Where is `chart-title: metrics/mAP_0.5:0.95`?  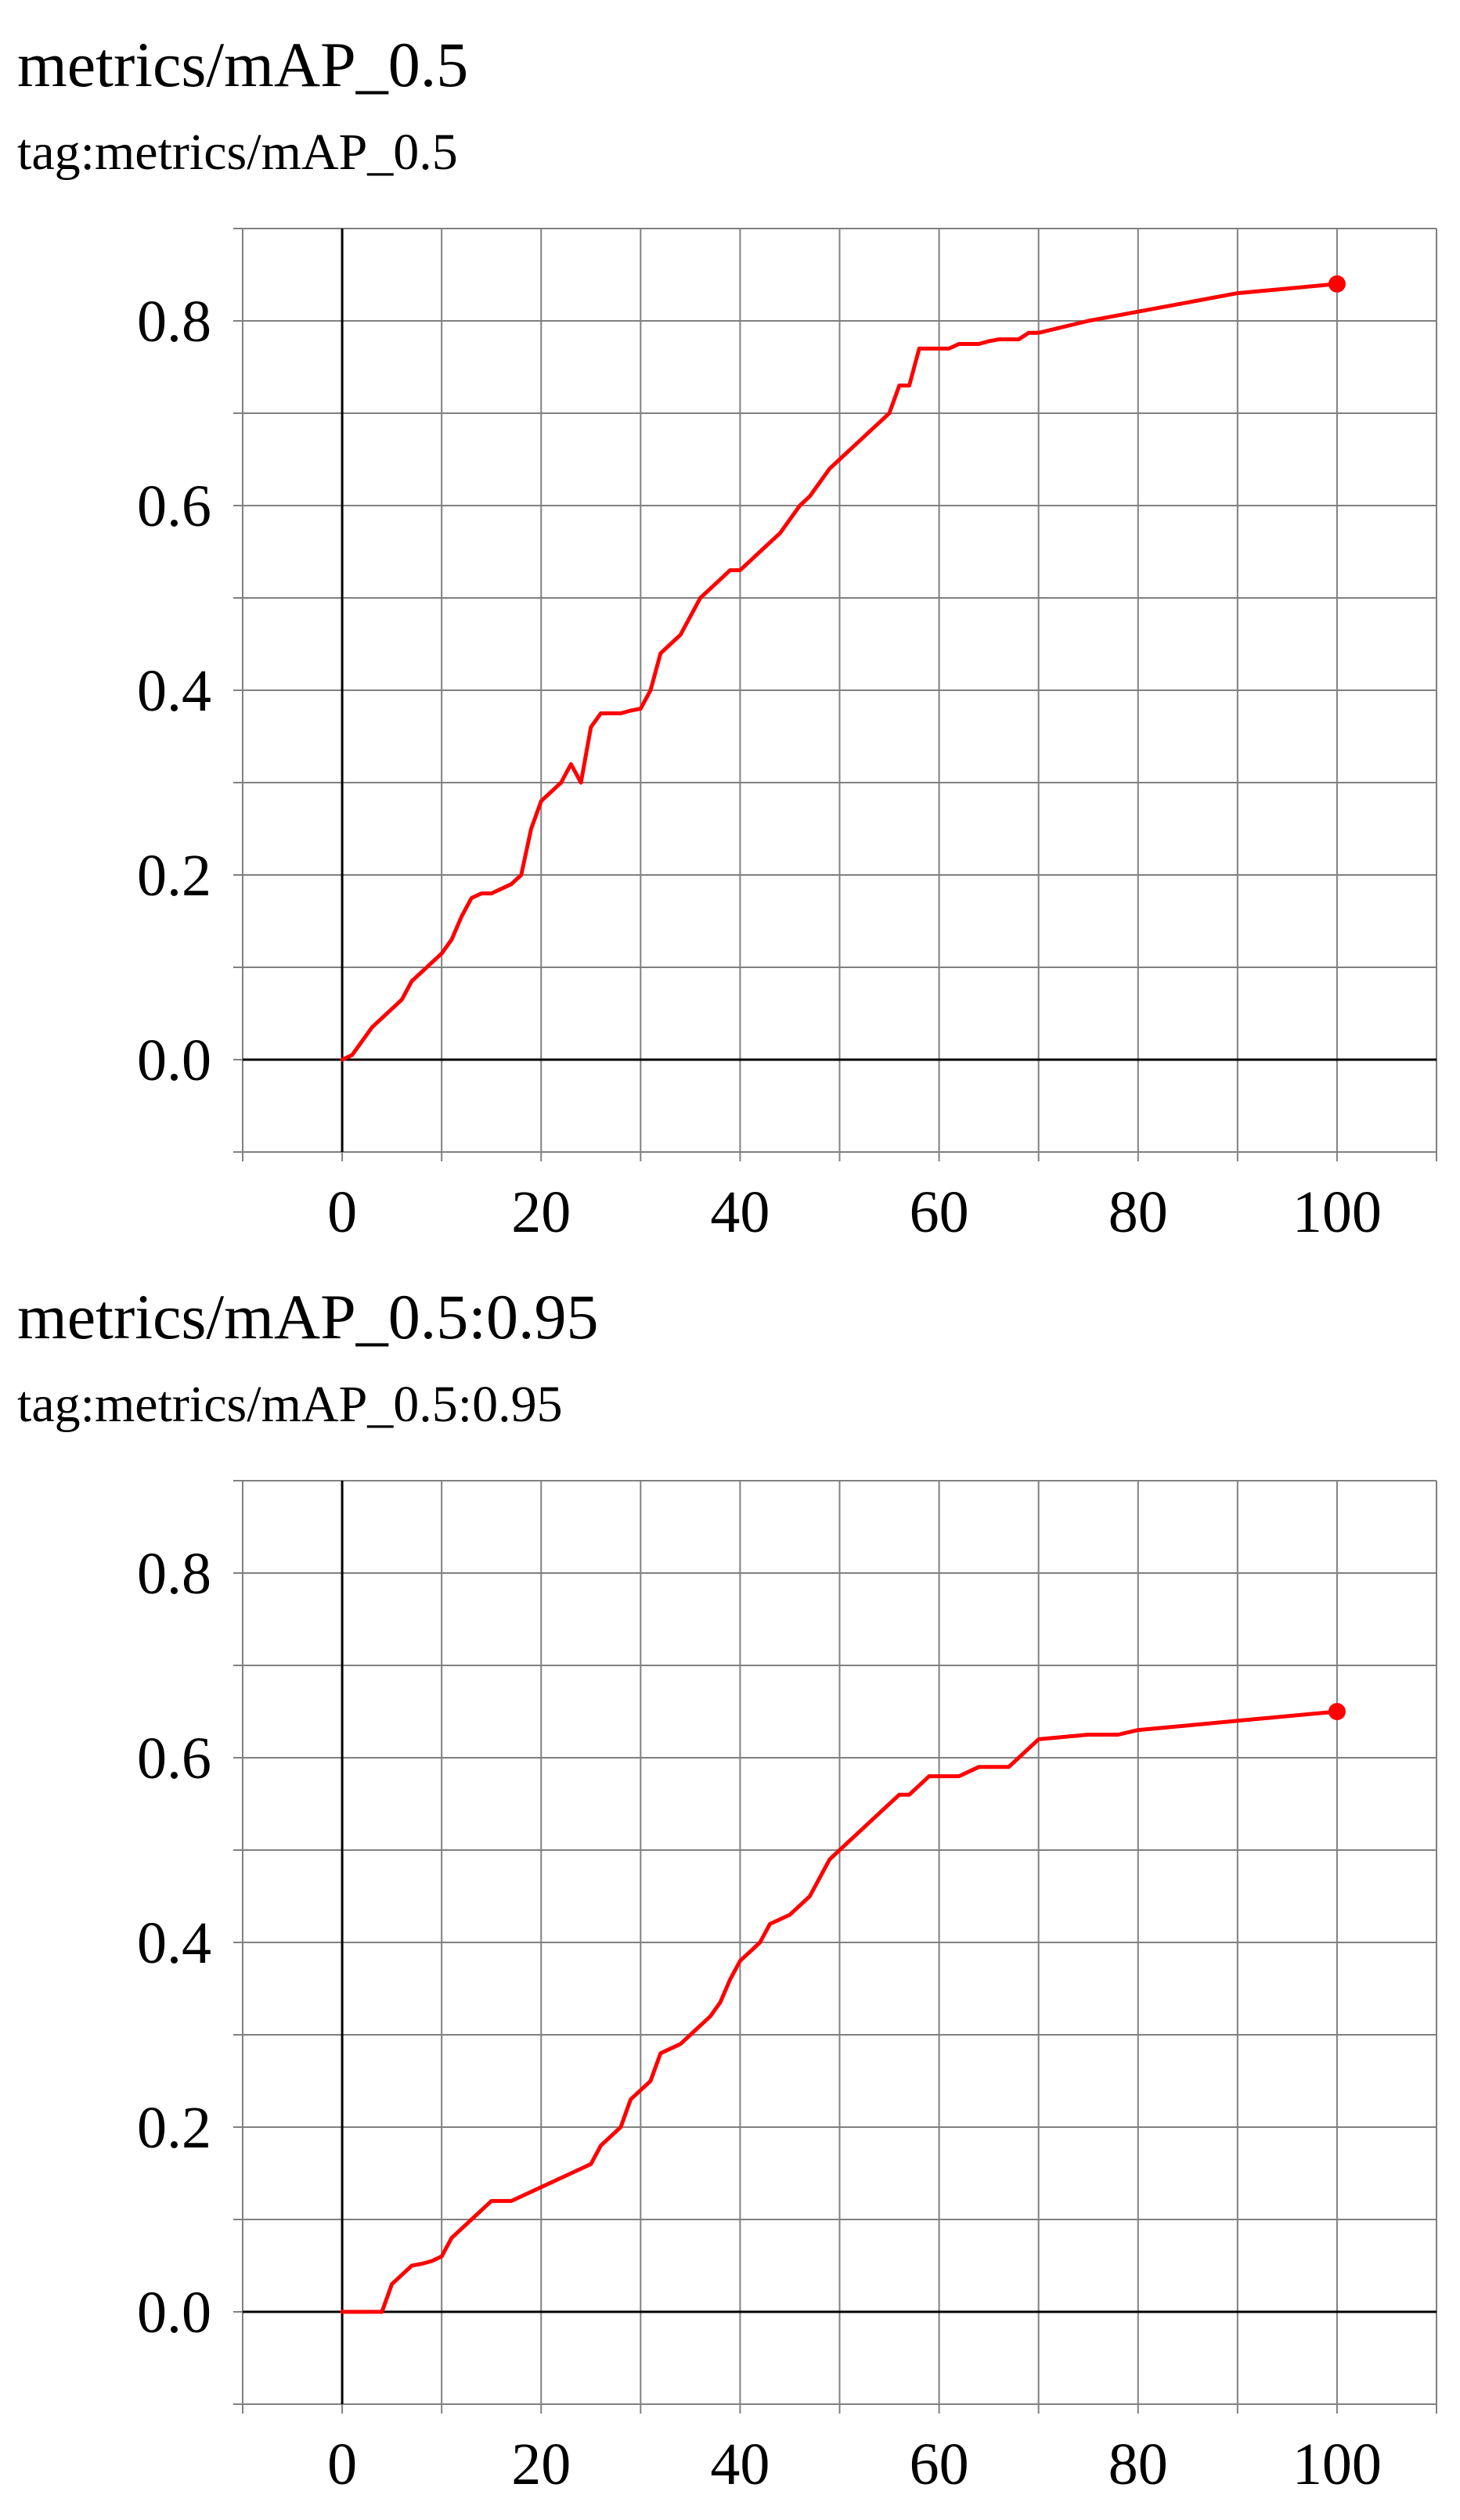 chart-title: metrics/mAP_0.5:0.95 is located at coordinates (308, 1316).